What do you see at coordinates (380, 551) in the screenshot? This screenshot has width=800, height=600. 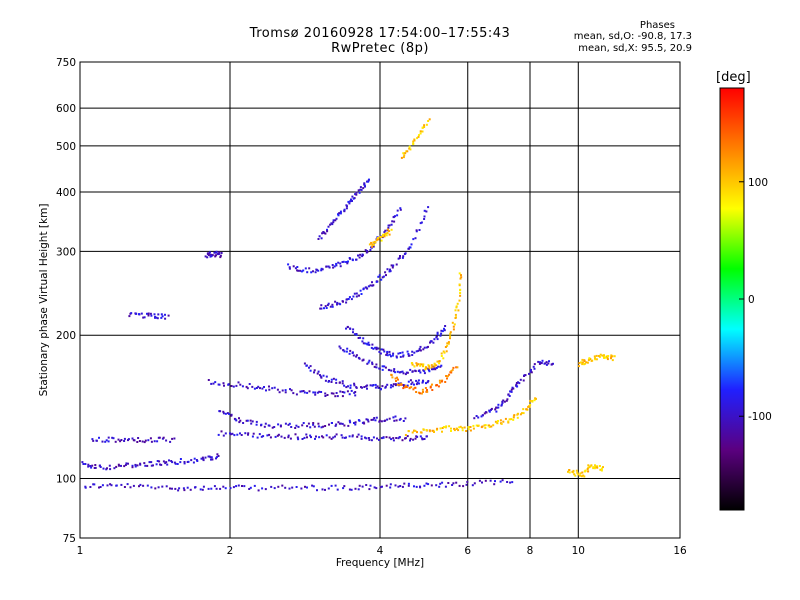 I see `x-tick-label: 4` at bounding box center [380, 551].